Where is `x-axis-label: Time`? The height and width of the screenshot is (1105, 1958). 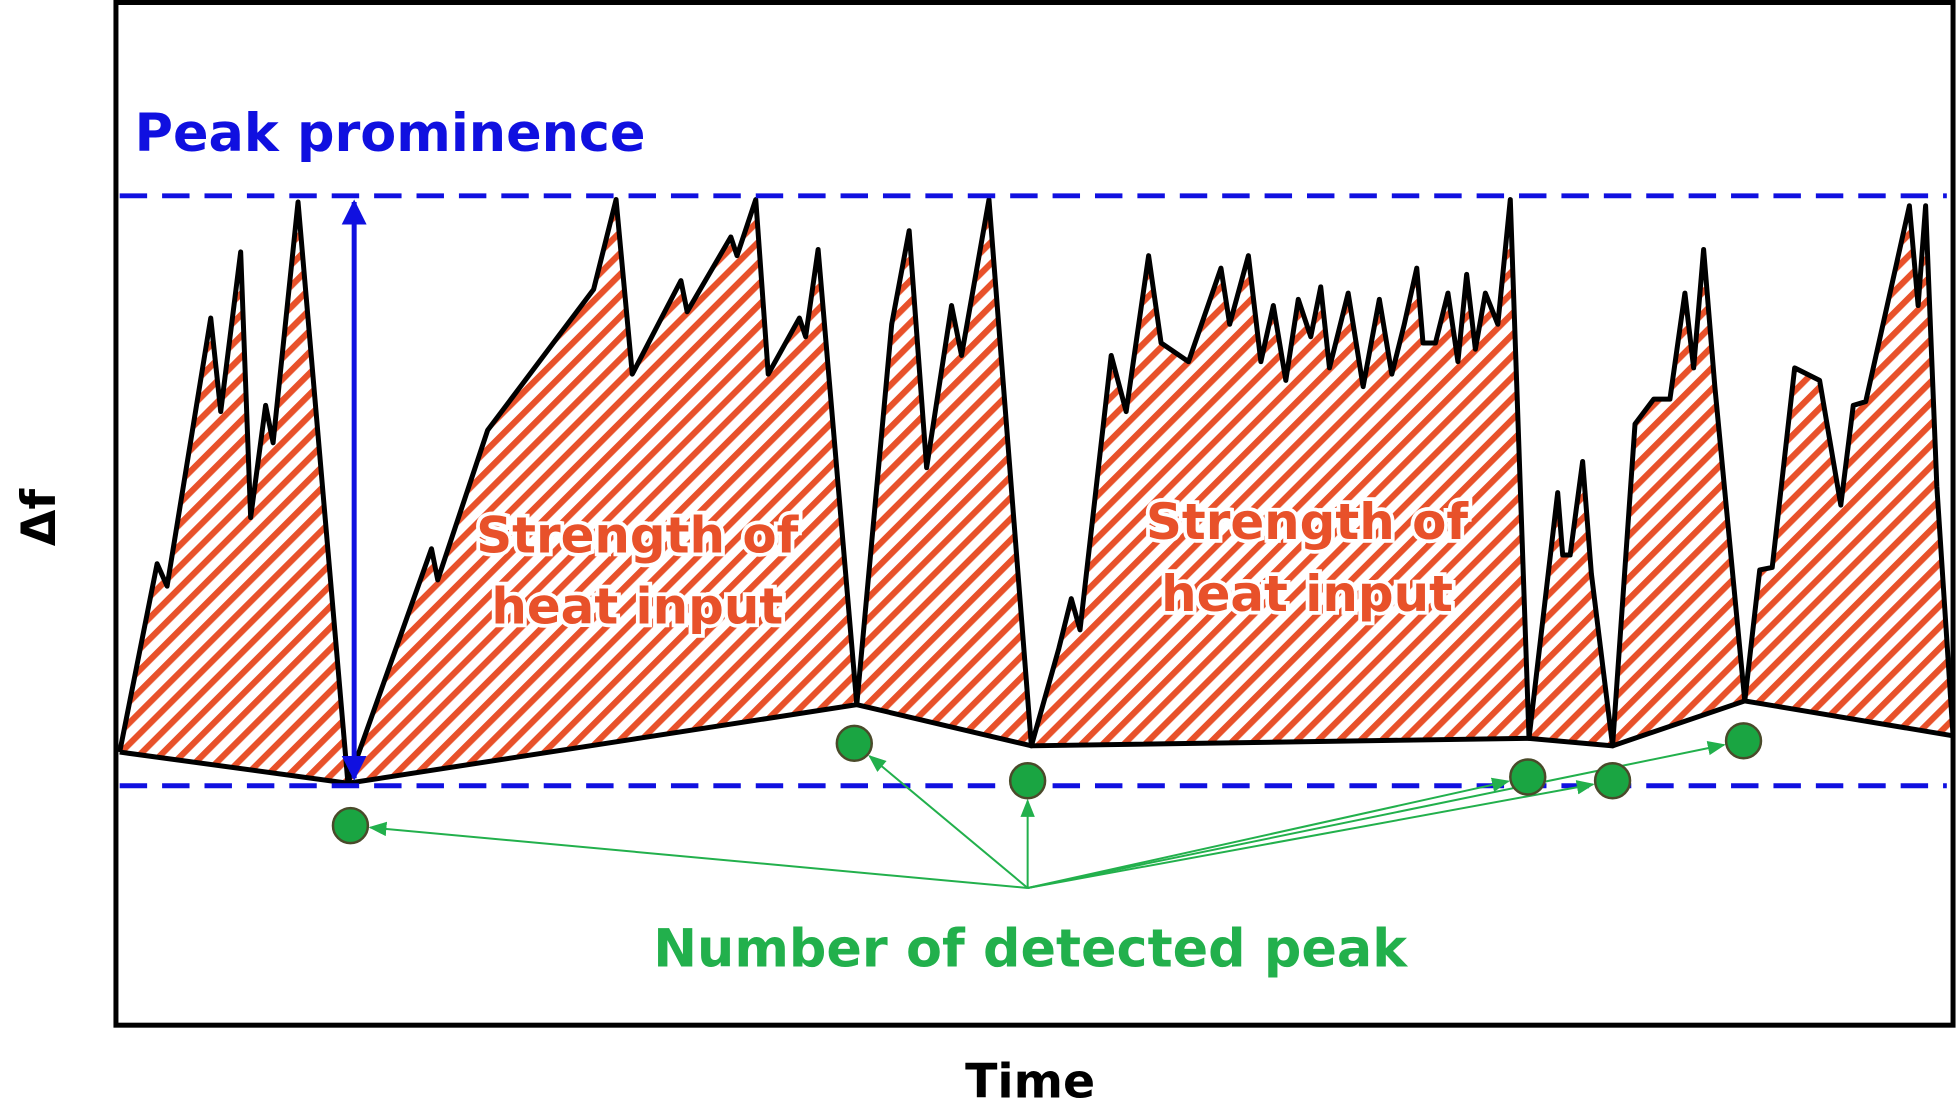 x-axis-label: Time is located at coordinates (1030, 1080).